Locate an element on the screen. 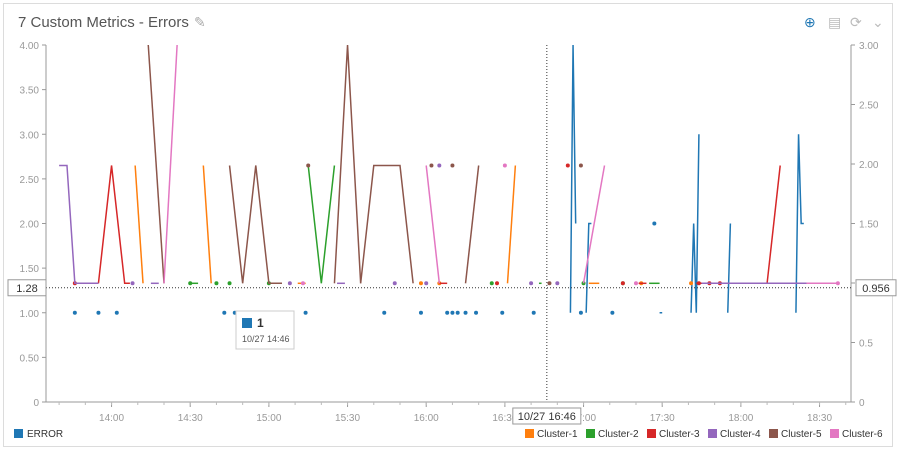 This screenshot has width=898, height=450. y-right-tick-label: 3.00 is located at coordinates (869, 46).